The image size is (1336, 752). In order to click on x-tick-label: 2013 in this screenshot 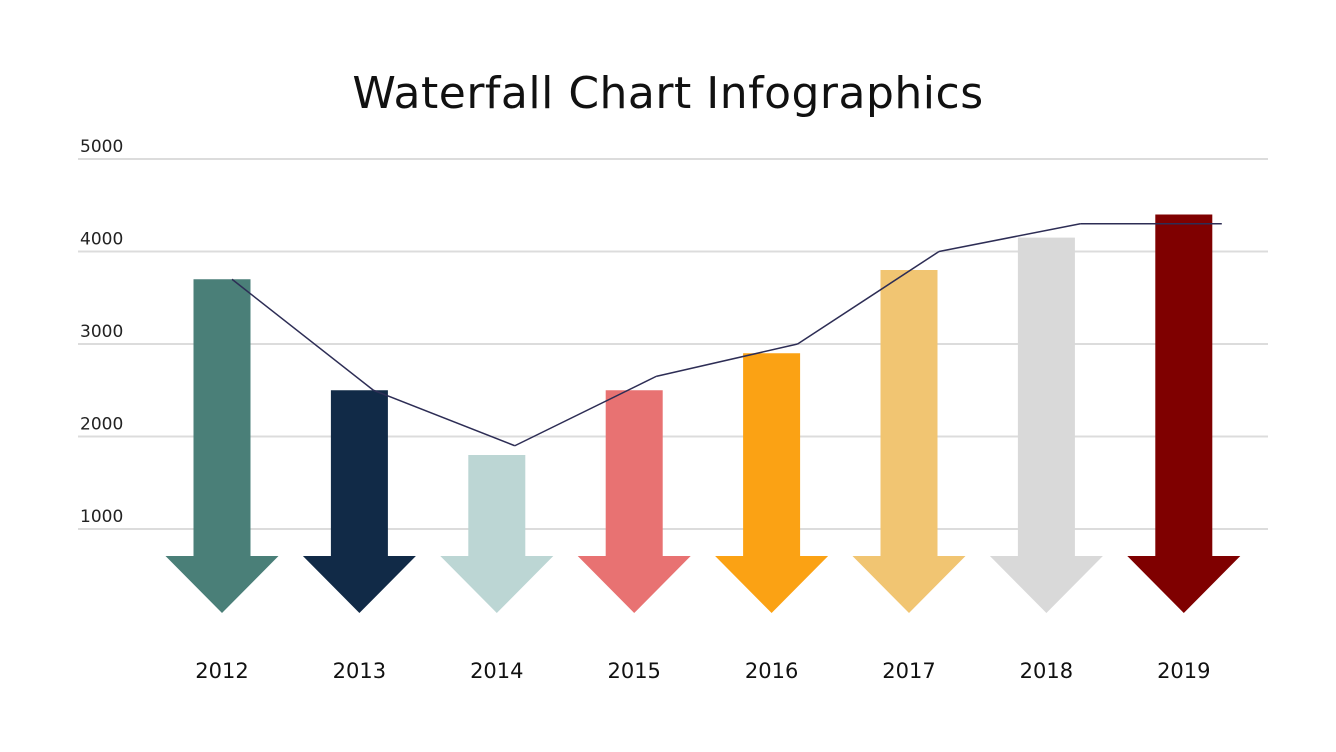, I will do `click(359, 671)`.